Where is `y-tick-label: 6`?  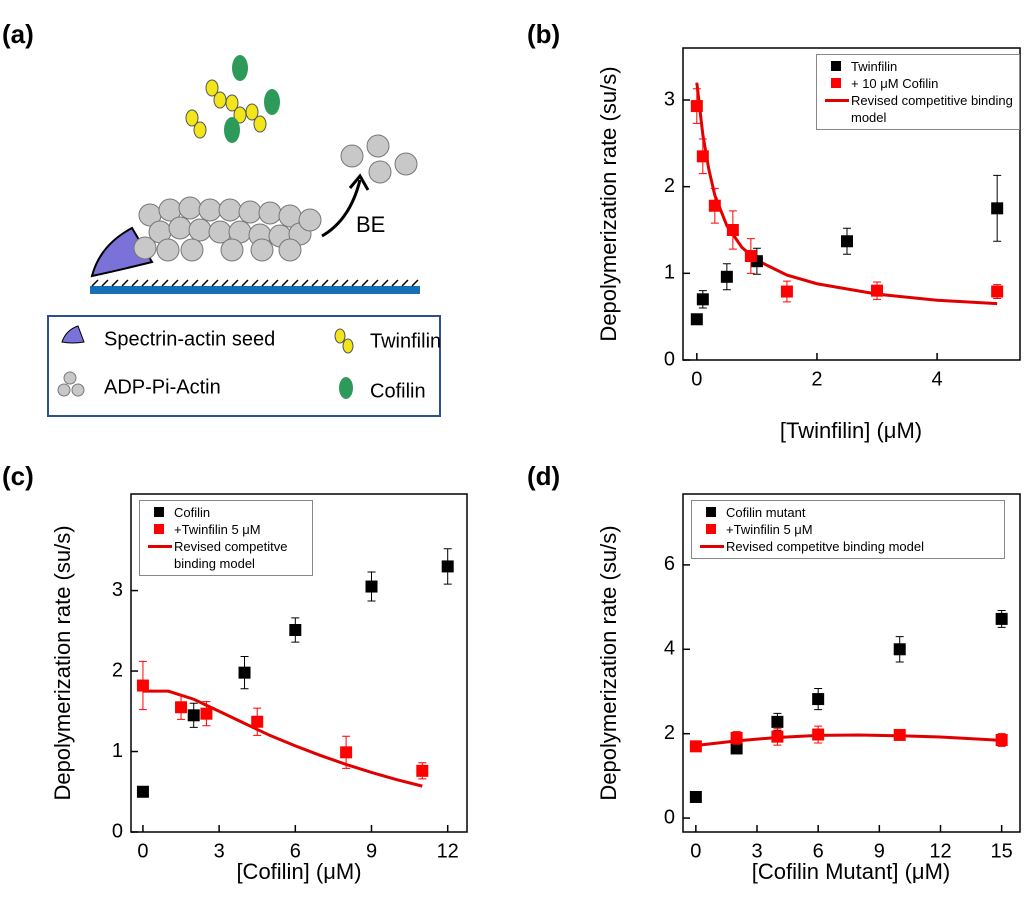 y-tick-label: 6 is located at coordinates (669, 564).